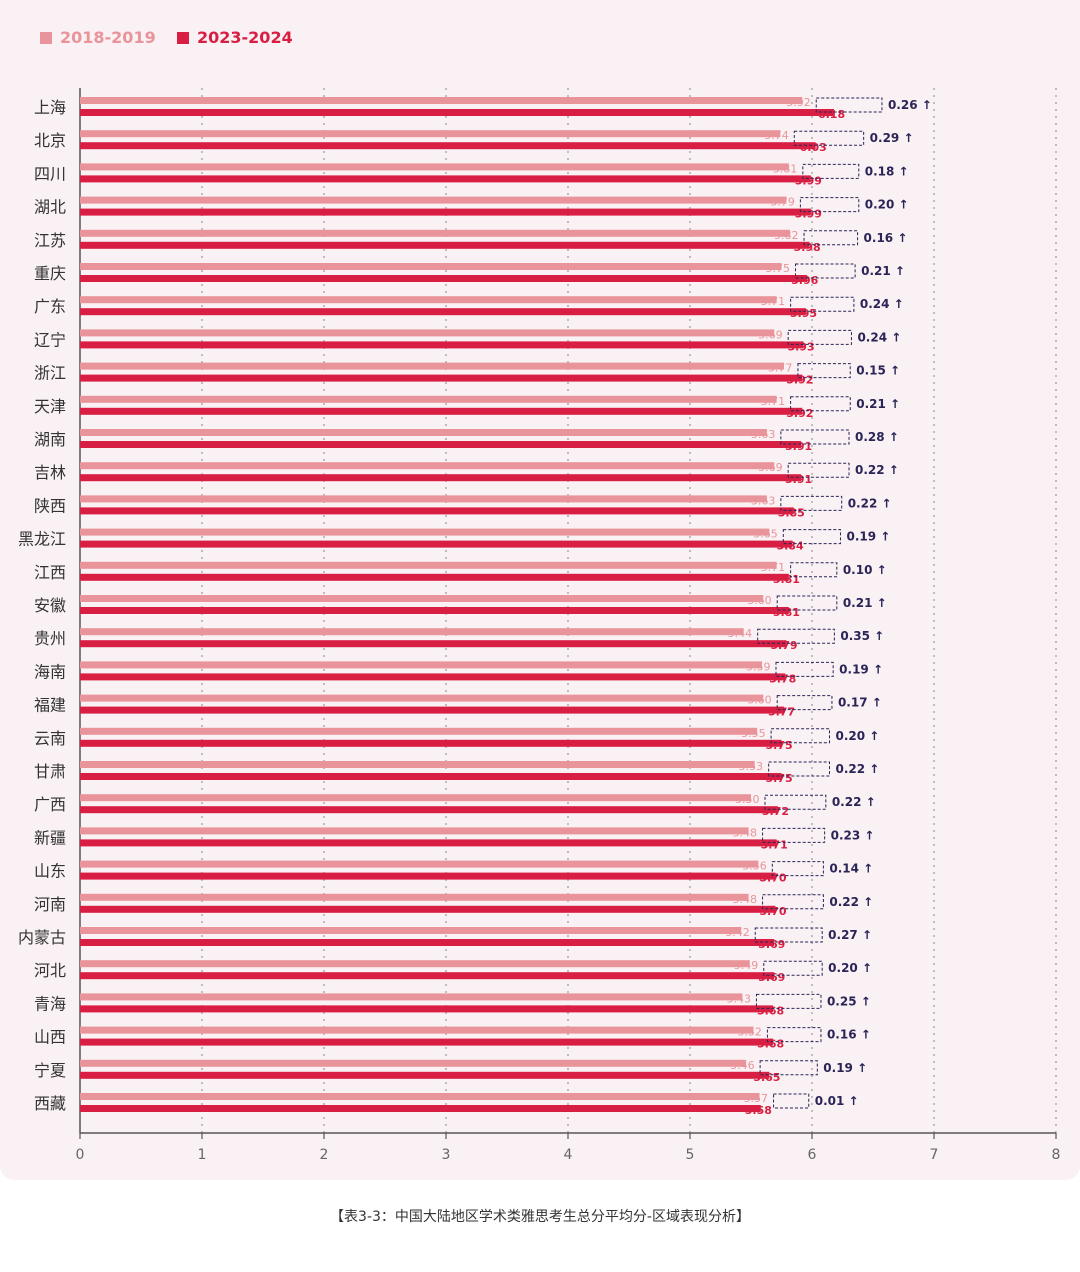  Describe the element at coordinates (753, 733) in the screenshot. I see `data-label-2018-2019: 5.55` at that location.